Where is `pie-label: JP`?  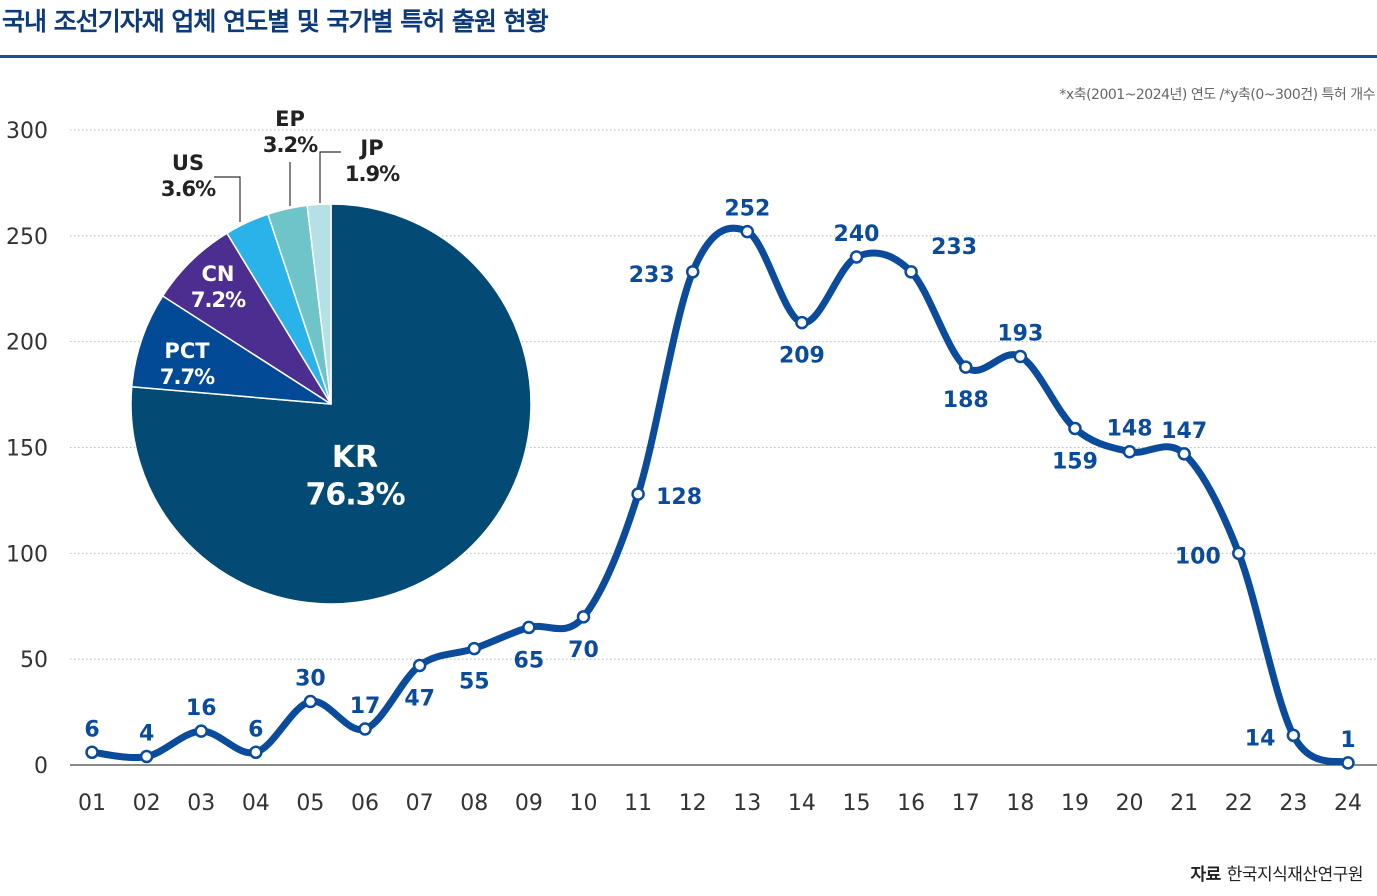 pie-label: JP is located at coordinates (370, 148).